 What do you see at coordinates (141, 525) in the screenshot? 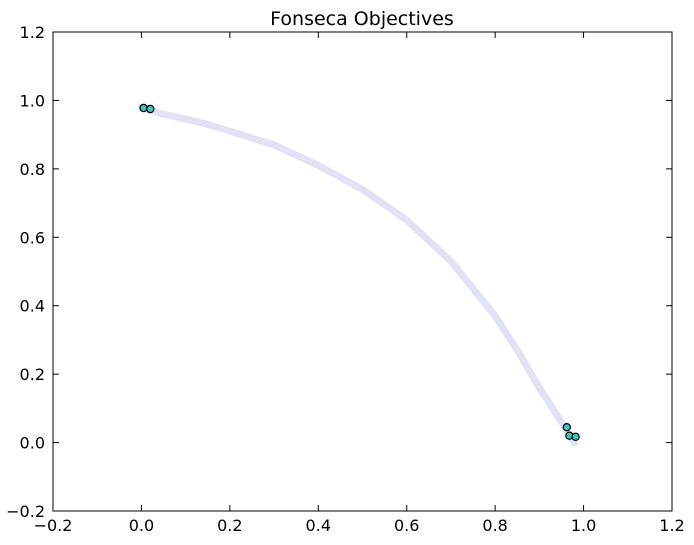
I see `x-tick-label: 0.0` at bounding box center [141, 525].